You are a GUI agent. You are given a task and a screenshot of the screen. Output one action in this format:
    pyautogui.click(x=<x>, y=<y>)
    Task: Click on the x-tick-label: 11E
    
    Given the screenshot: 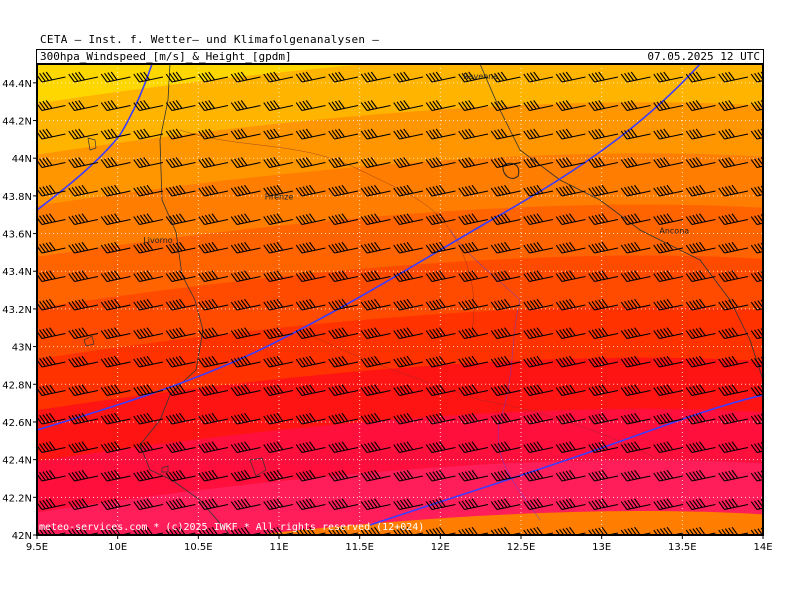 What is the action you would take?
    pyautogui.click(x=278, y=547)
    